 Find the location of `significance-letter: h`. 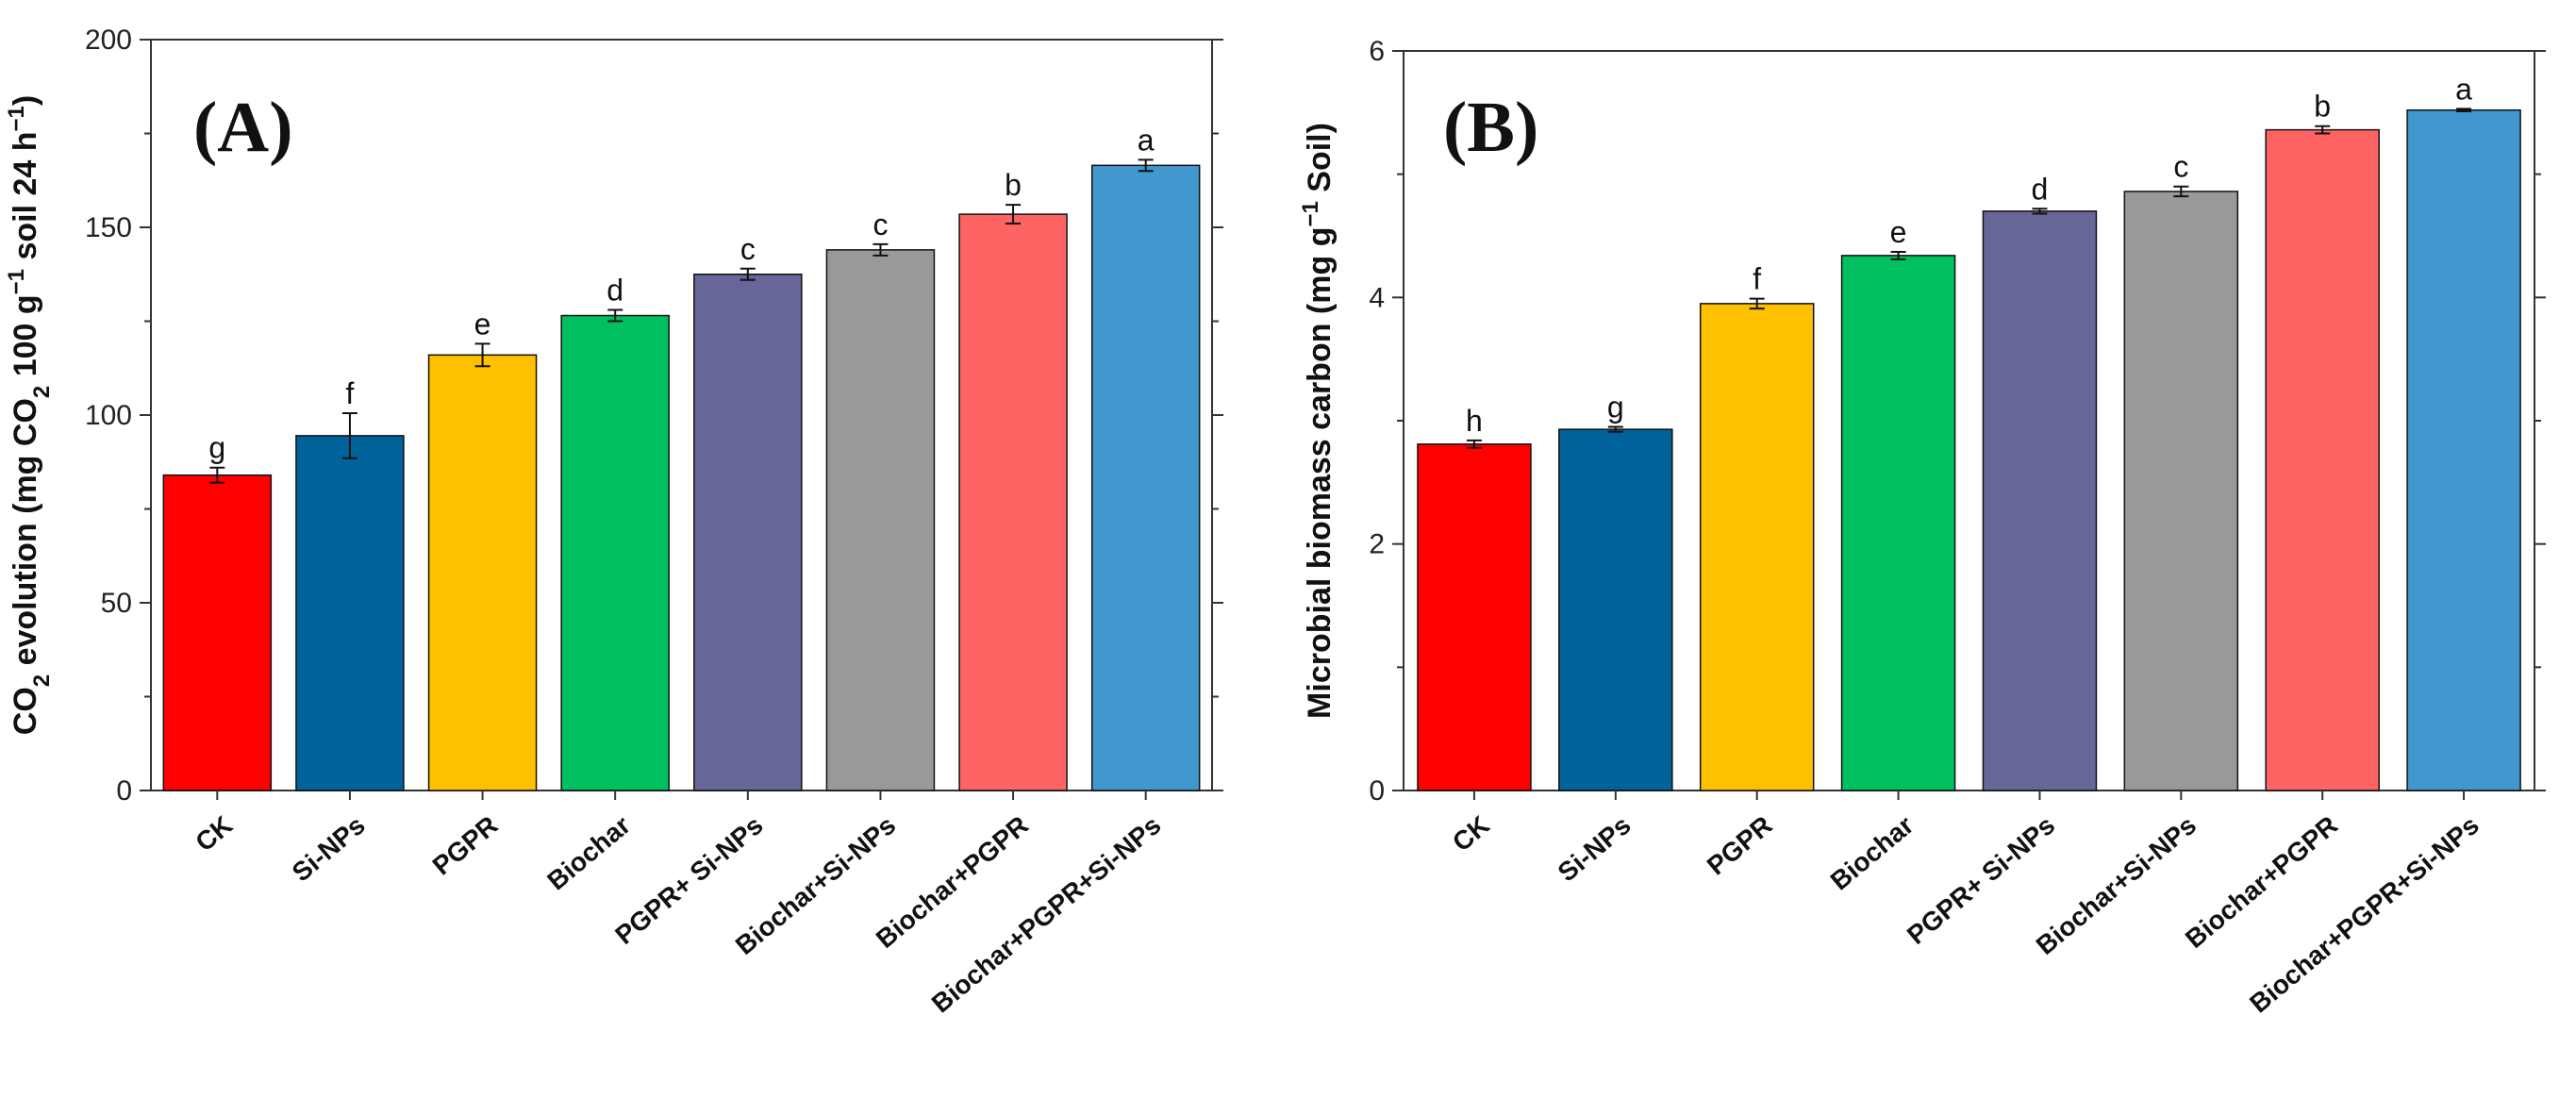

significance-letter: h is located at coordinates (1474, 421).